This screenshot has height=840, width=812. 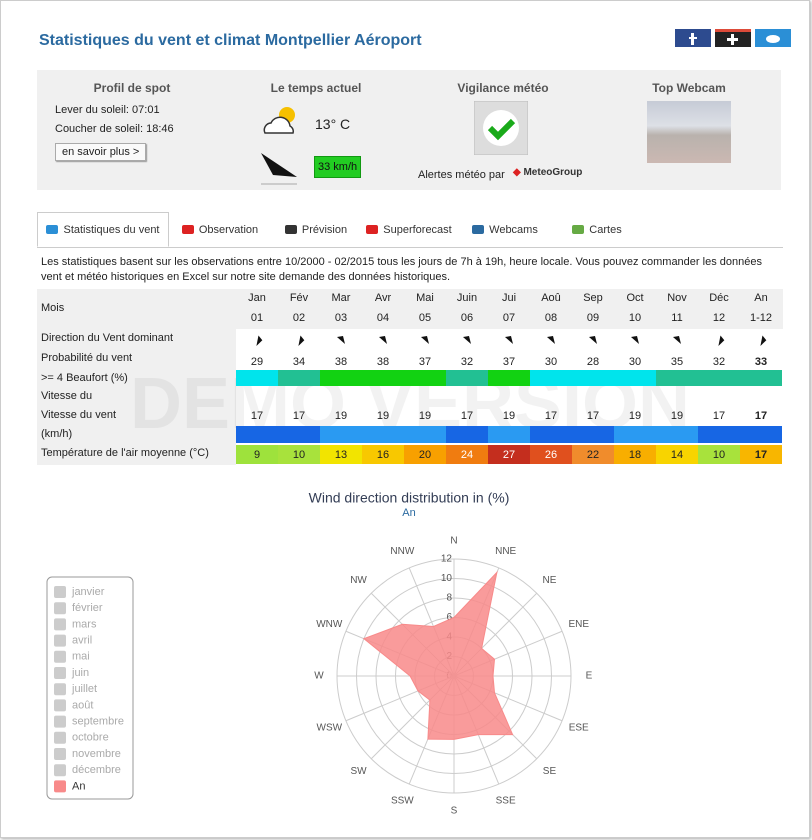 I want to click on legend-label: An, so click(x=78, y=786).